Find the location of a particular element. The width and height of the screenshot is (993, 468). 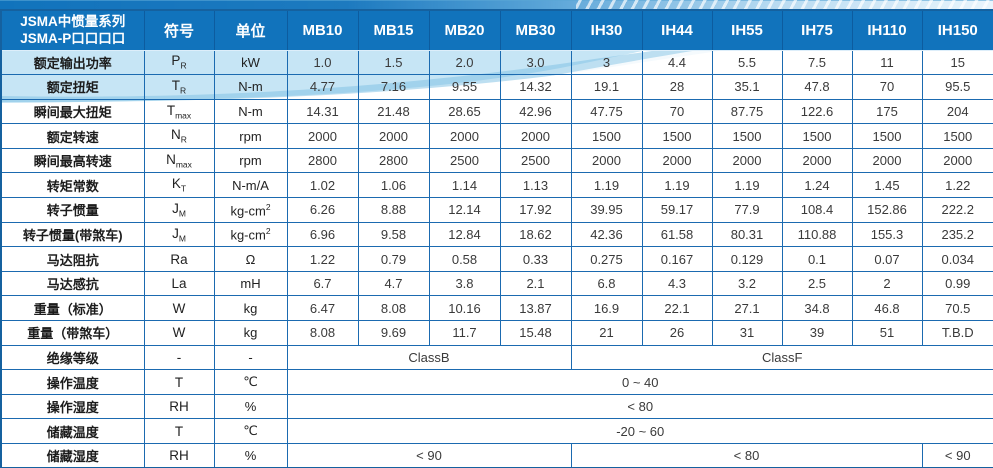

row-symbol: - is located at coordinates (179, 357).